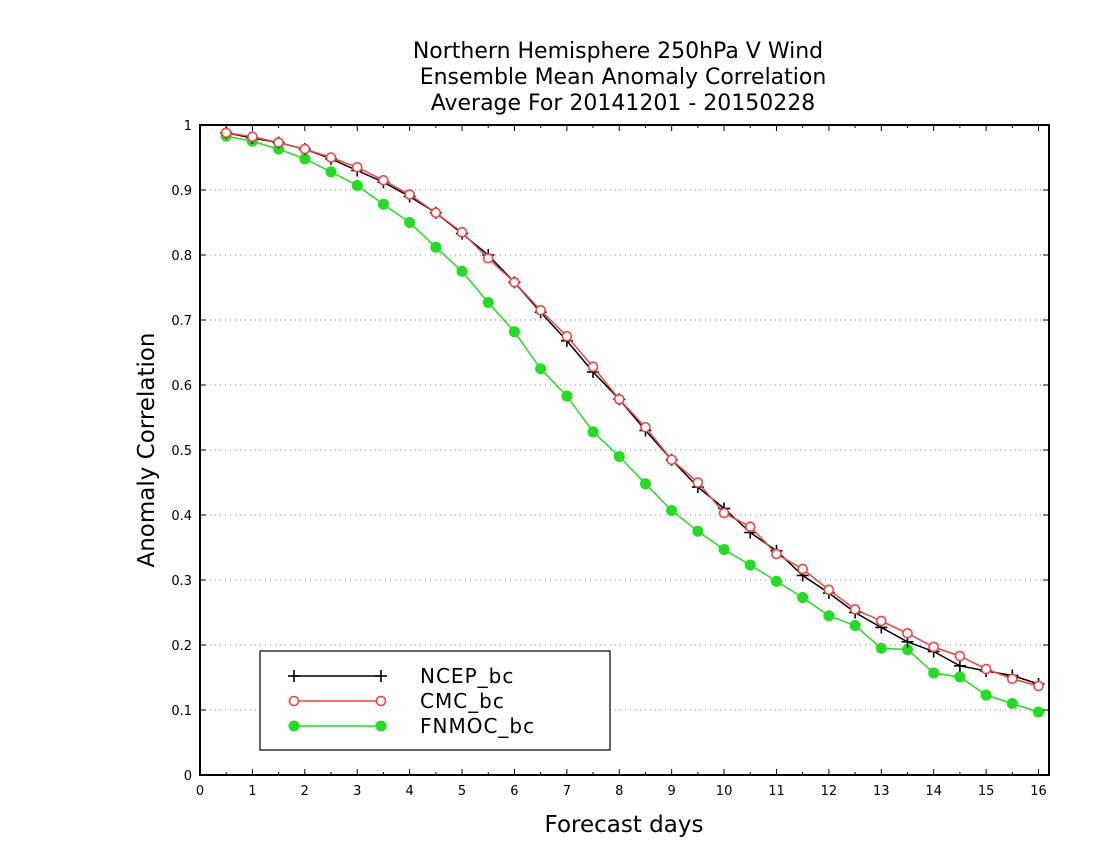  Describe the element at coordinates (357, 791) in the screenshot. I see `x-tick-label: 3` at that location.